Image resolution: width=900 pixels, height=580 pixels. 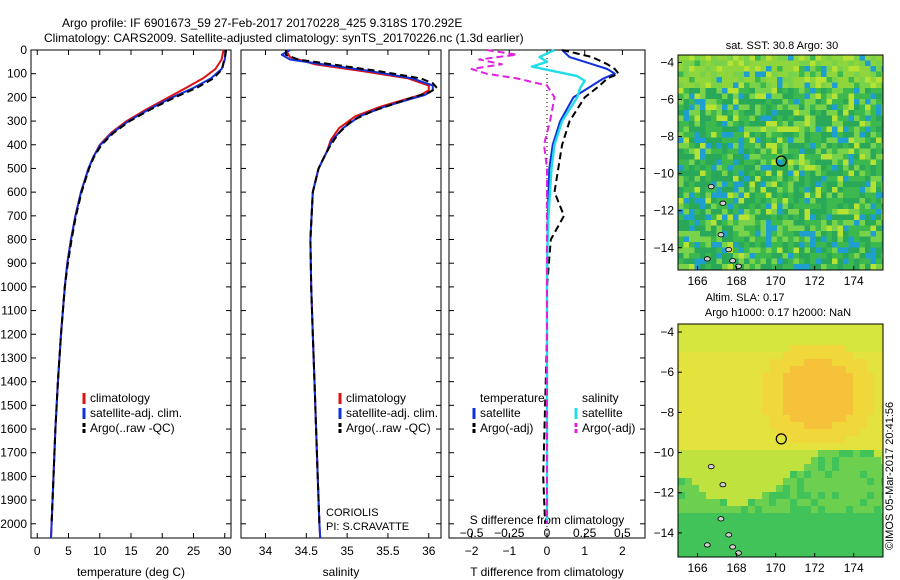 What do you see at coordinates (429, 551) in the screenshot?
I see `salinity-xtick-label: 36` at bounding box center [429, 551].